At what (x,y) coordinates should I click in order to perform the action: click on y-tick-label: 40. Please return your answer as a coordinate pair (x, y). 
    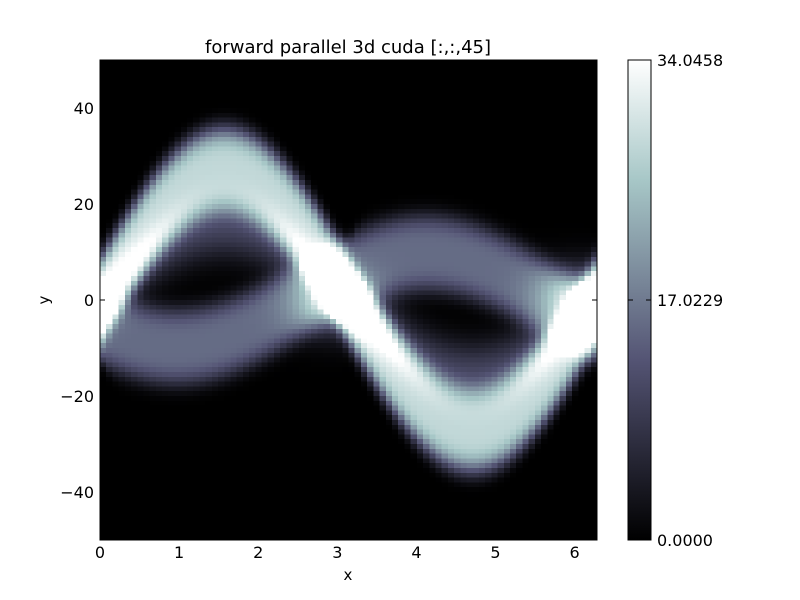
    Looking at the image, I should click on (84, 108).